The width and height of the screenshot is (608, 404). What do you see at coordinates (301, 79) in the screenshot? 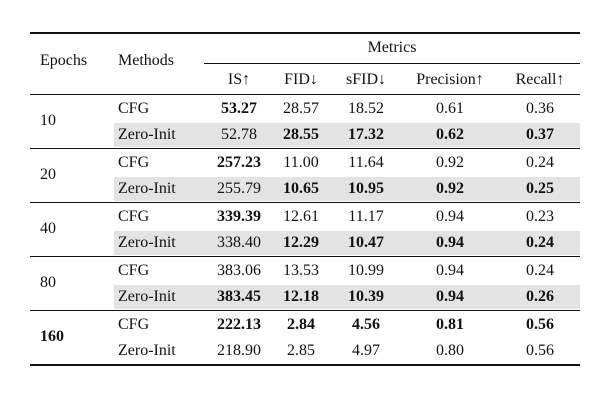
I see `col-header-fid: FID↓` at bounding box center [301, 79].